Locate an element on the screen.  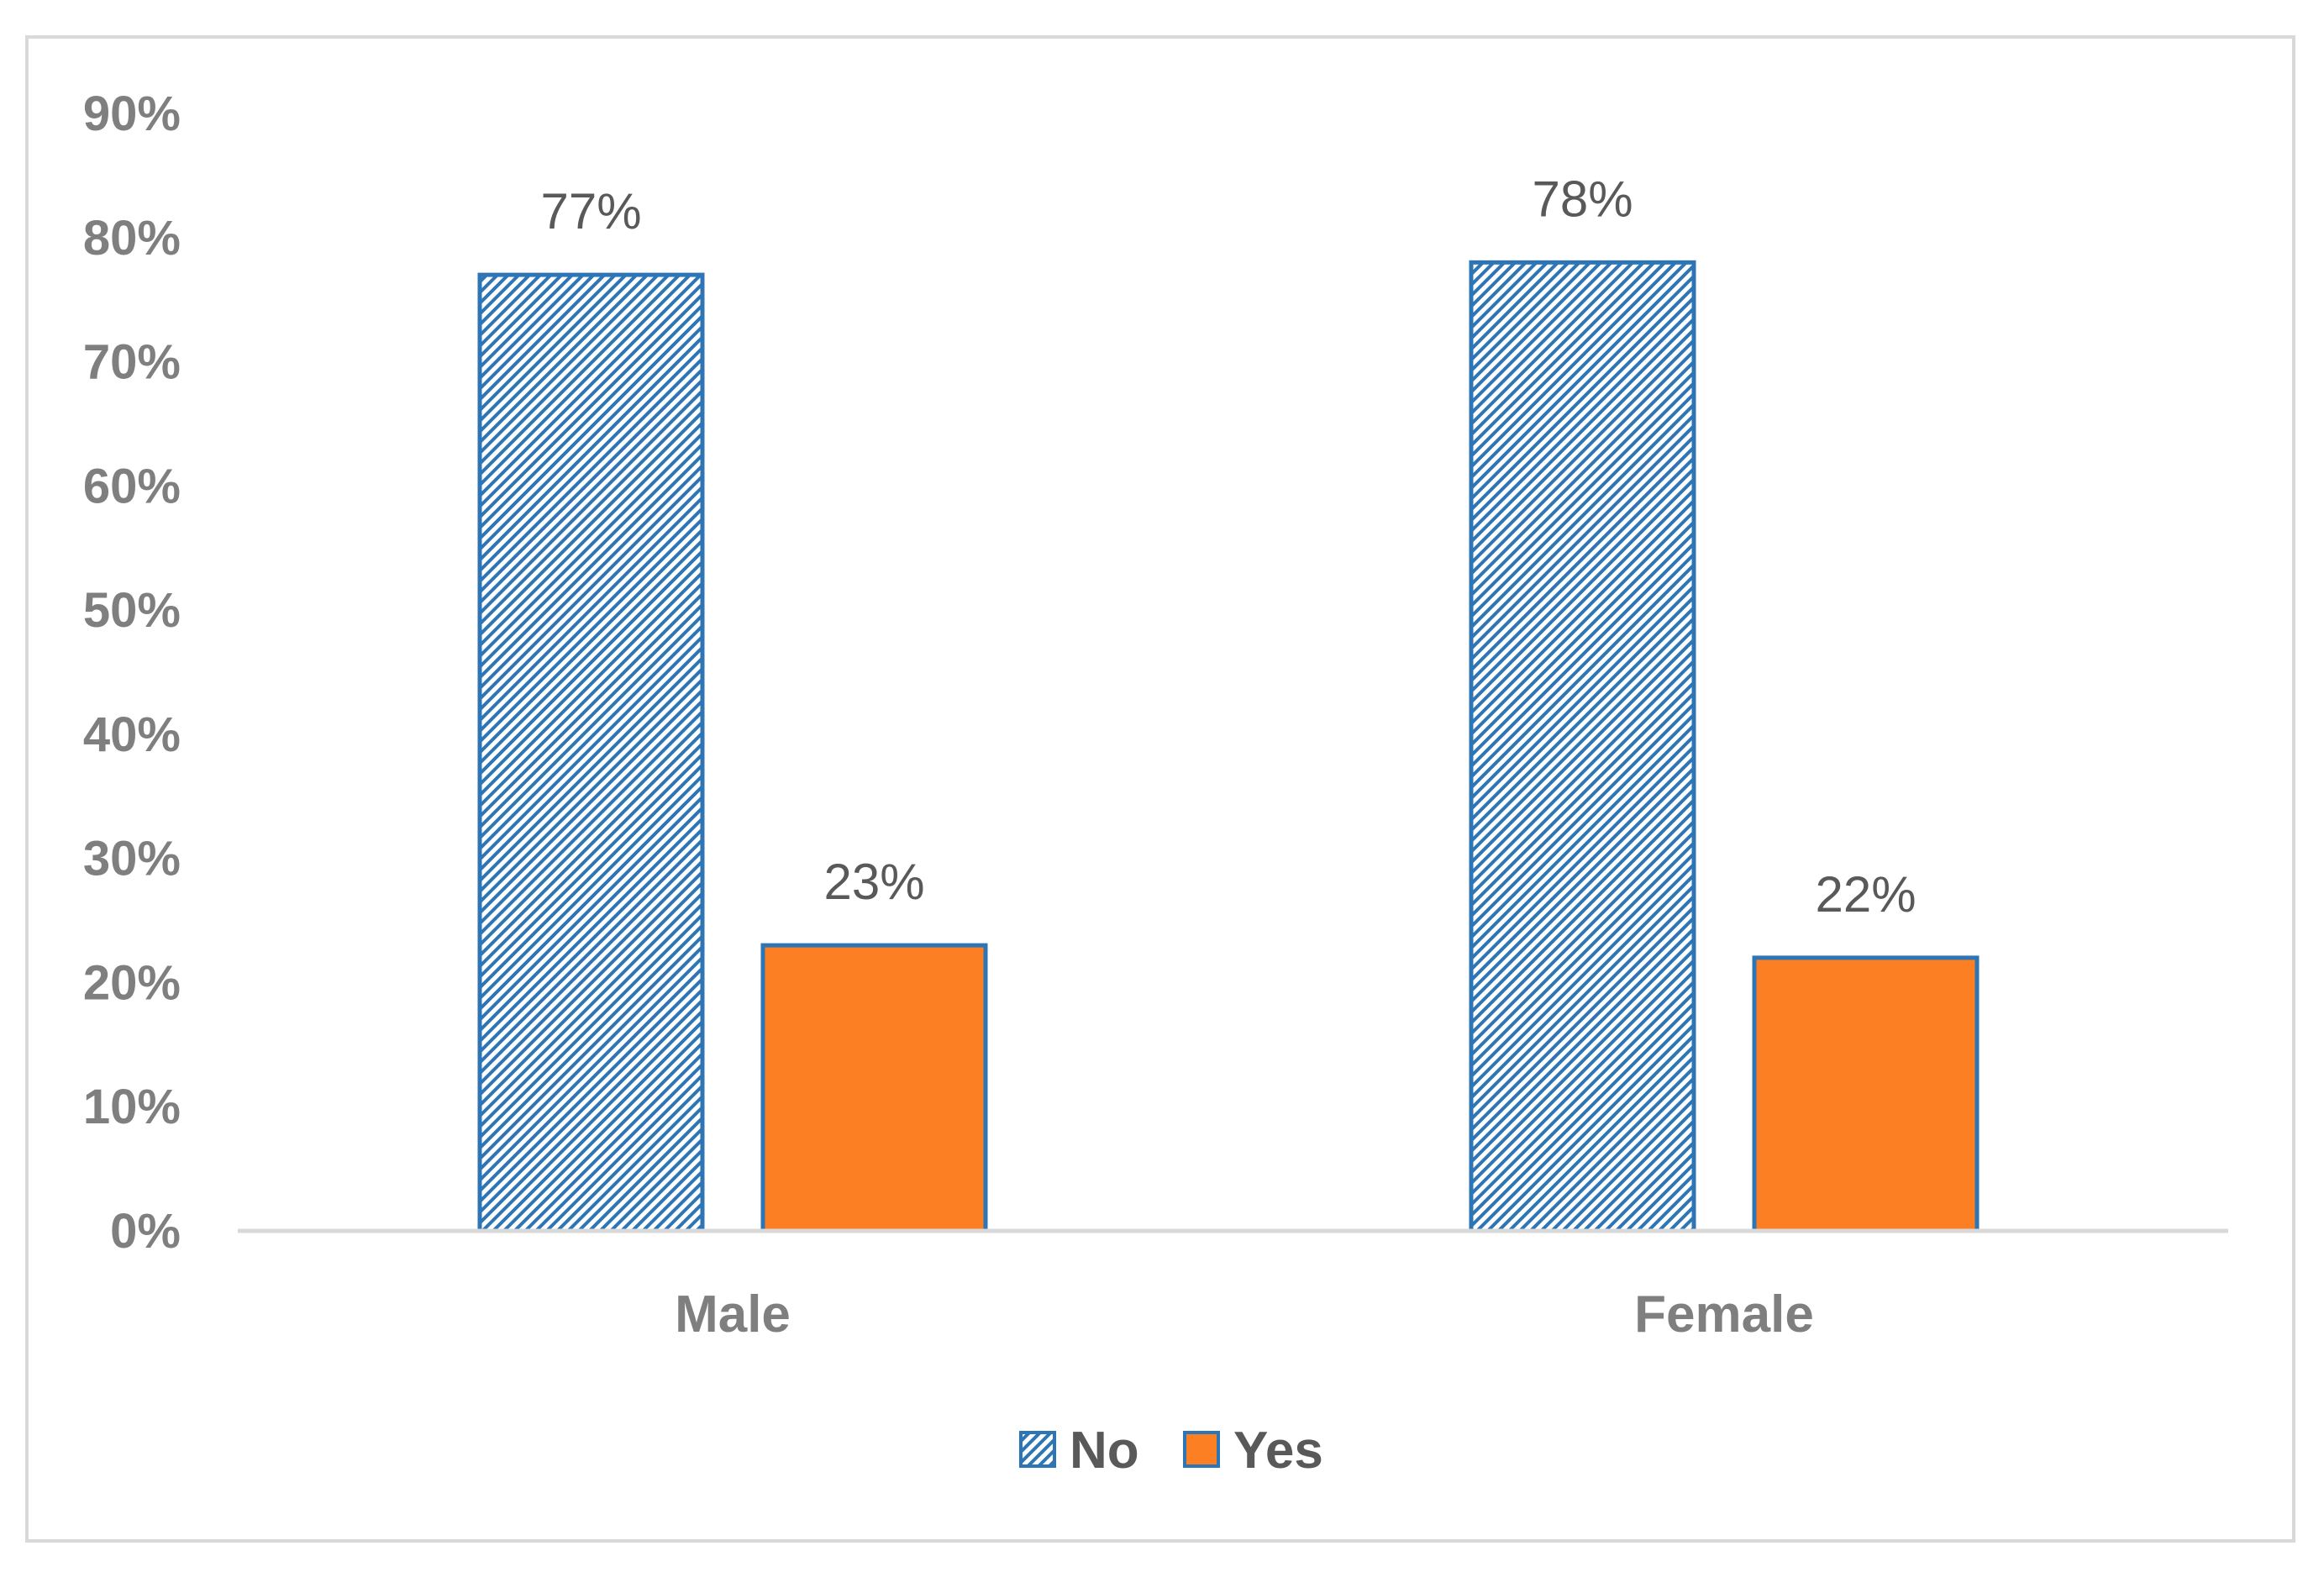
legend-swatch-yes is located at coordinates (1201, 1450).